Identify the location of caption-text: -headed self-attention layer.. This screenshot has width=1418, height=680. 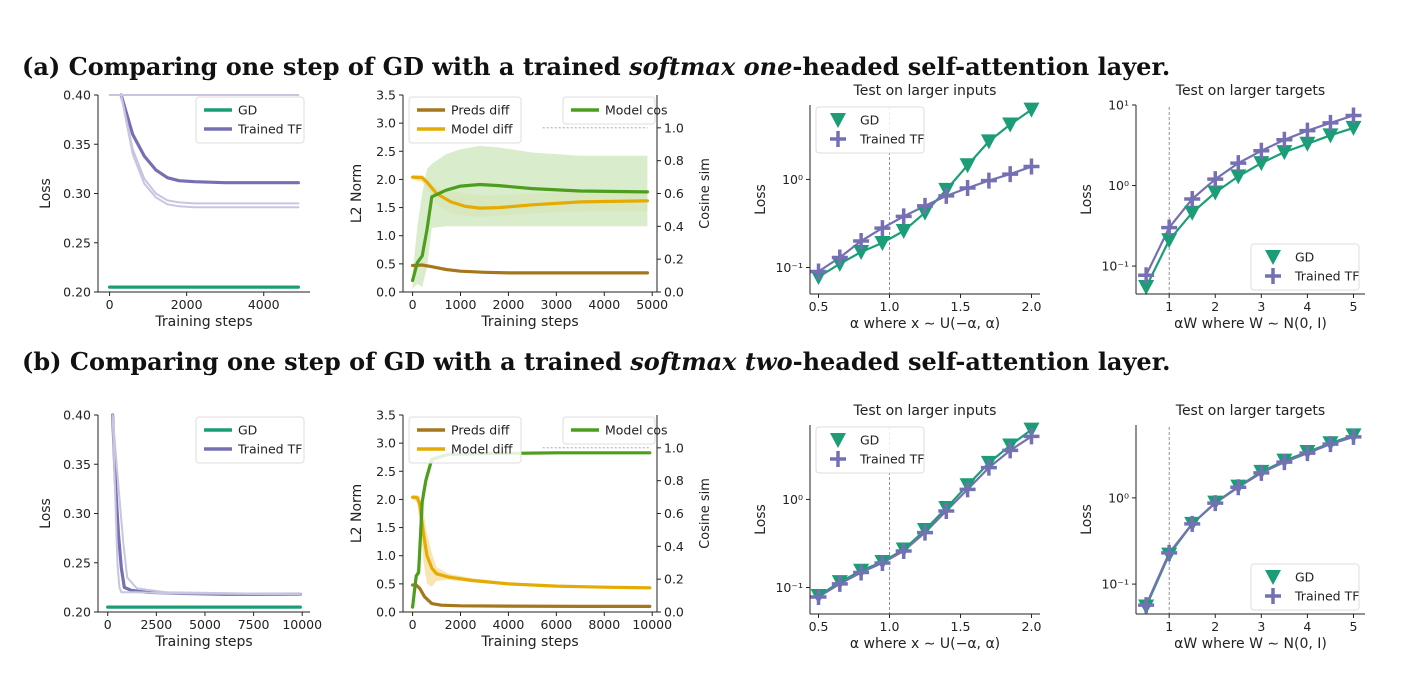
(981, 66).